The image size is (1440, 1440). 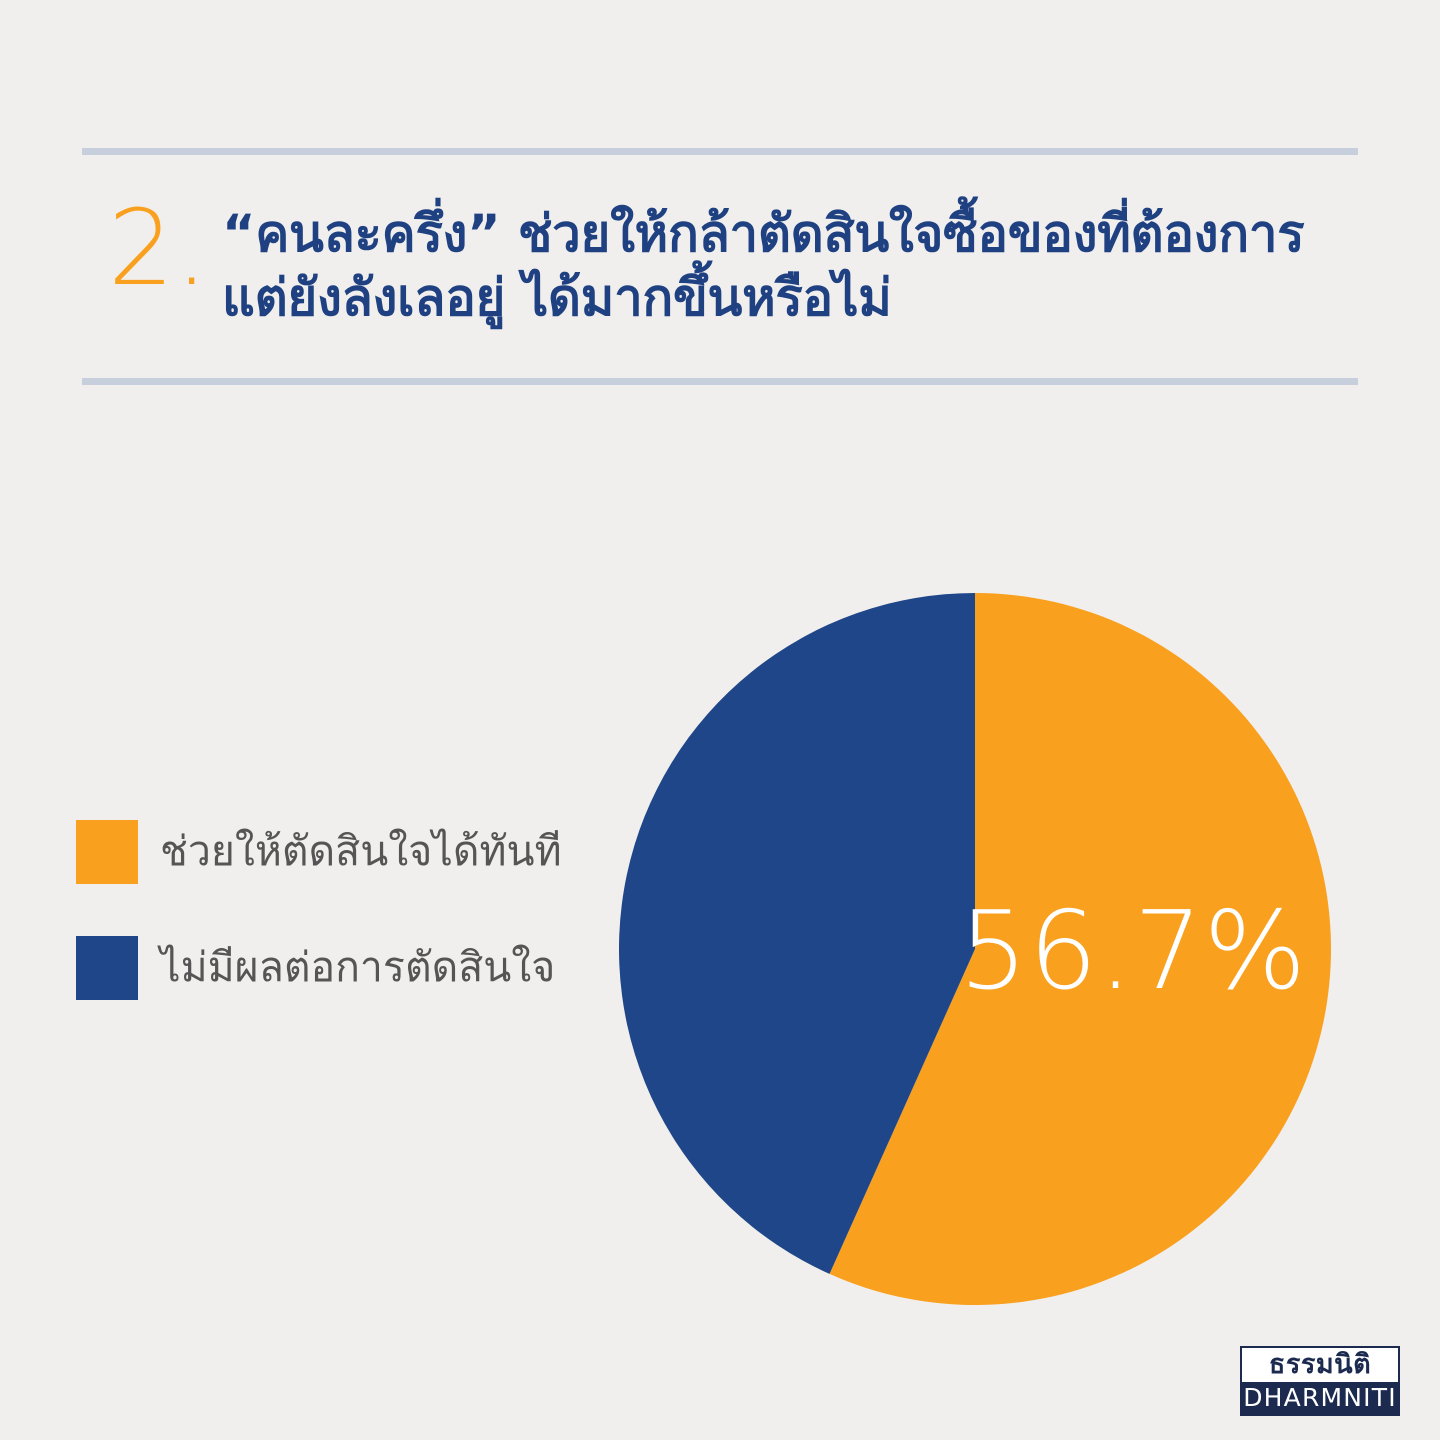 What do you see at coordinates (1133, 951) in the screenshot?
I see `pie-value-label: 56.7%` at bounding box center [1133, 951].